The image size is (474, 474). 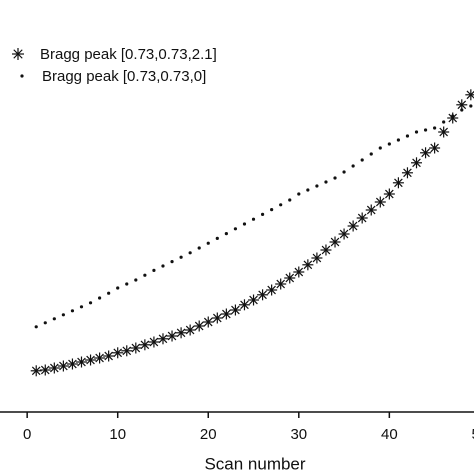 What do you see at coordinates (128, 54) in the screenshot?
I see `legend-label: Bragg peak [0.73,0.73,2.1]` at bounding box center [128, 54].